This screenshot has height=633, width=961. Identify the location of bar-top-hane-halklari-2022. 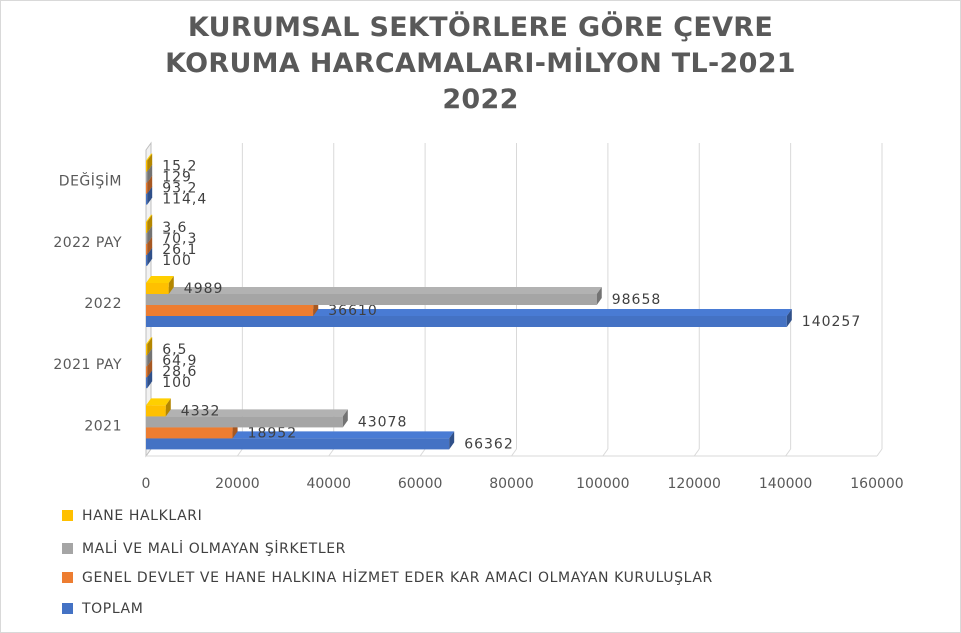
(160, 279).